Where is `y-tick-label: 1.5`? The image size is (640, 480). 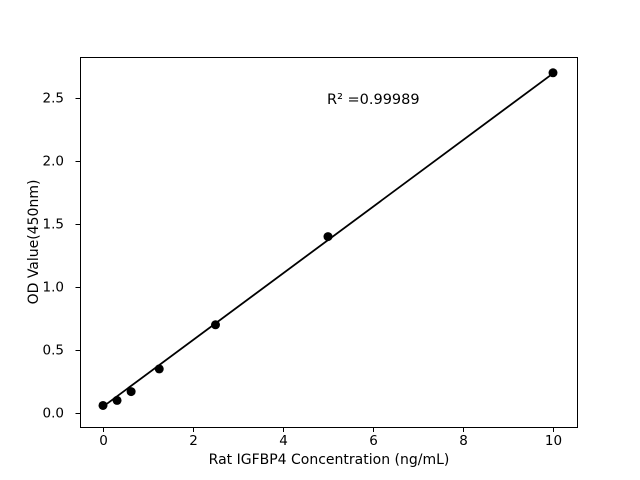 y-tick-label: 1.5 is located at coordinates (53, 223).